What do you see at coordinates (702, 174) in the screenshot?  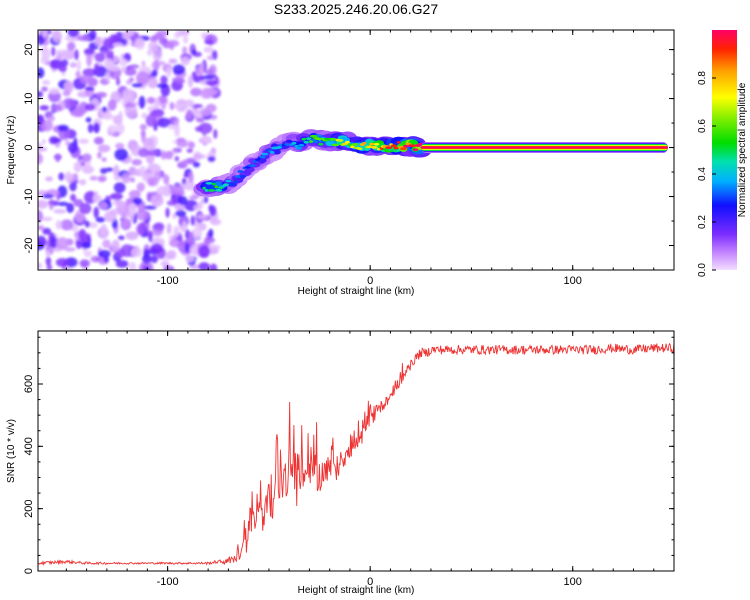 I see `colorbar-tick-label: 0.4` at bounding box center [702, 174].